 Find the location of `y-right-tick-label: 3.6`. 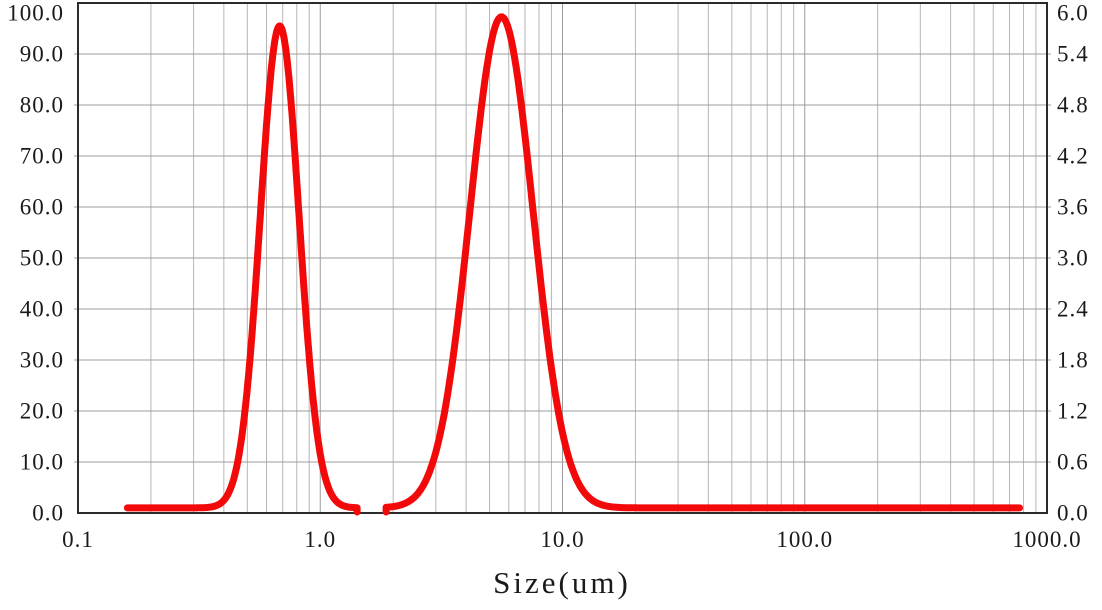

y-right-tick-label: 3.6 is located at coordinates (1073, 207).